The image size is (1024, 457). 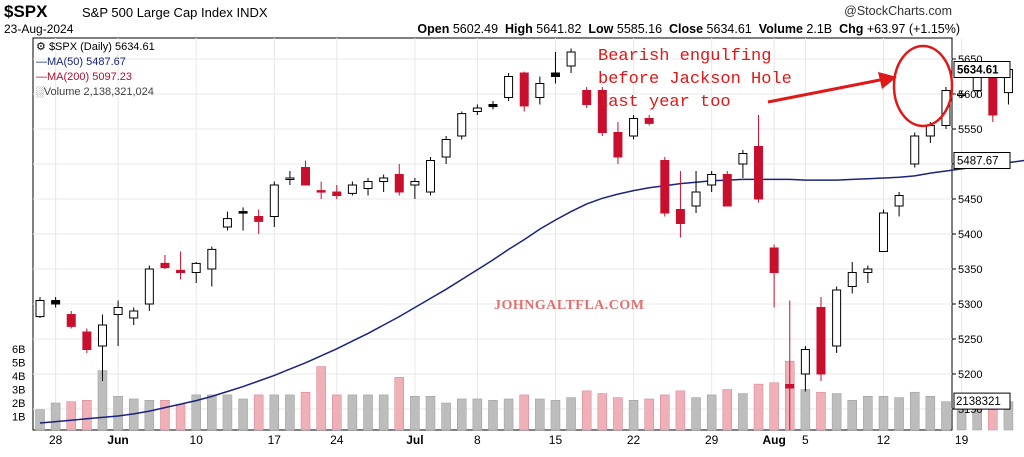 What do you see at coordinates (556, 440) in the screenshot?
I see `x-tick-label: 15` at bounding box center [556, 440].